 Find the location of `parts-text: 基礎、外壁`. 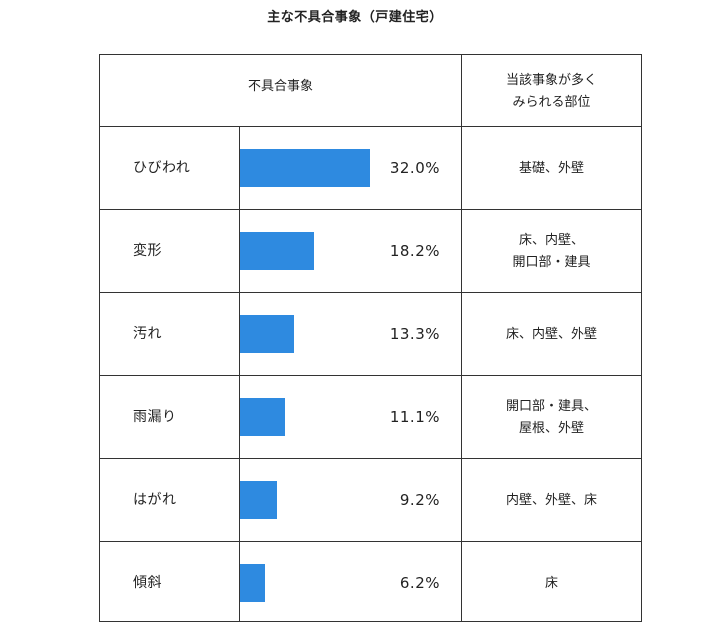

parts-text: 基礎、外壁 is located at coordinates (551, 168).